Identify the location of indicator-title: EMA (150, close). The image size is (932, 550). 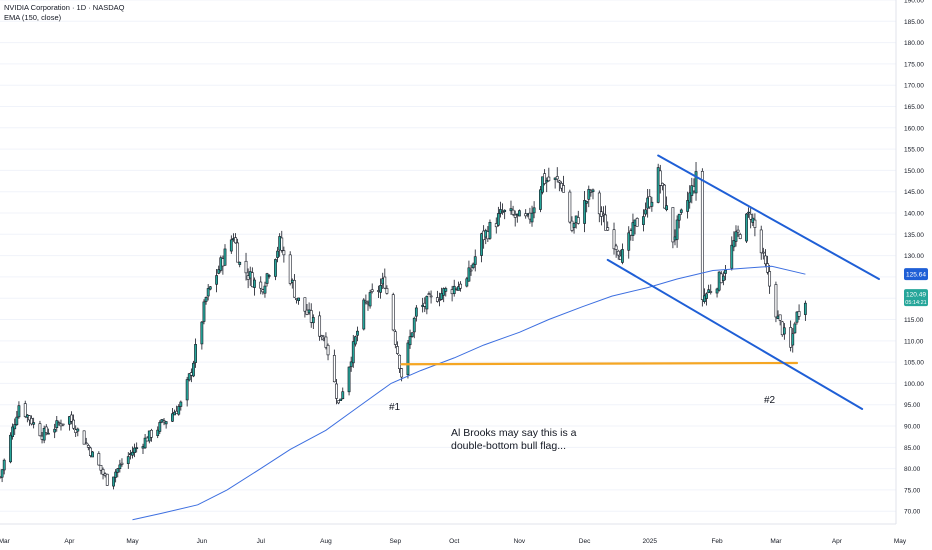
(33, 17).